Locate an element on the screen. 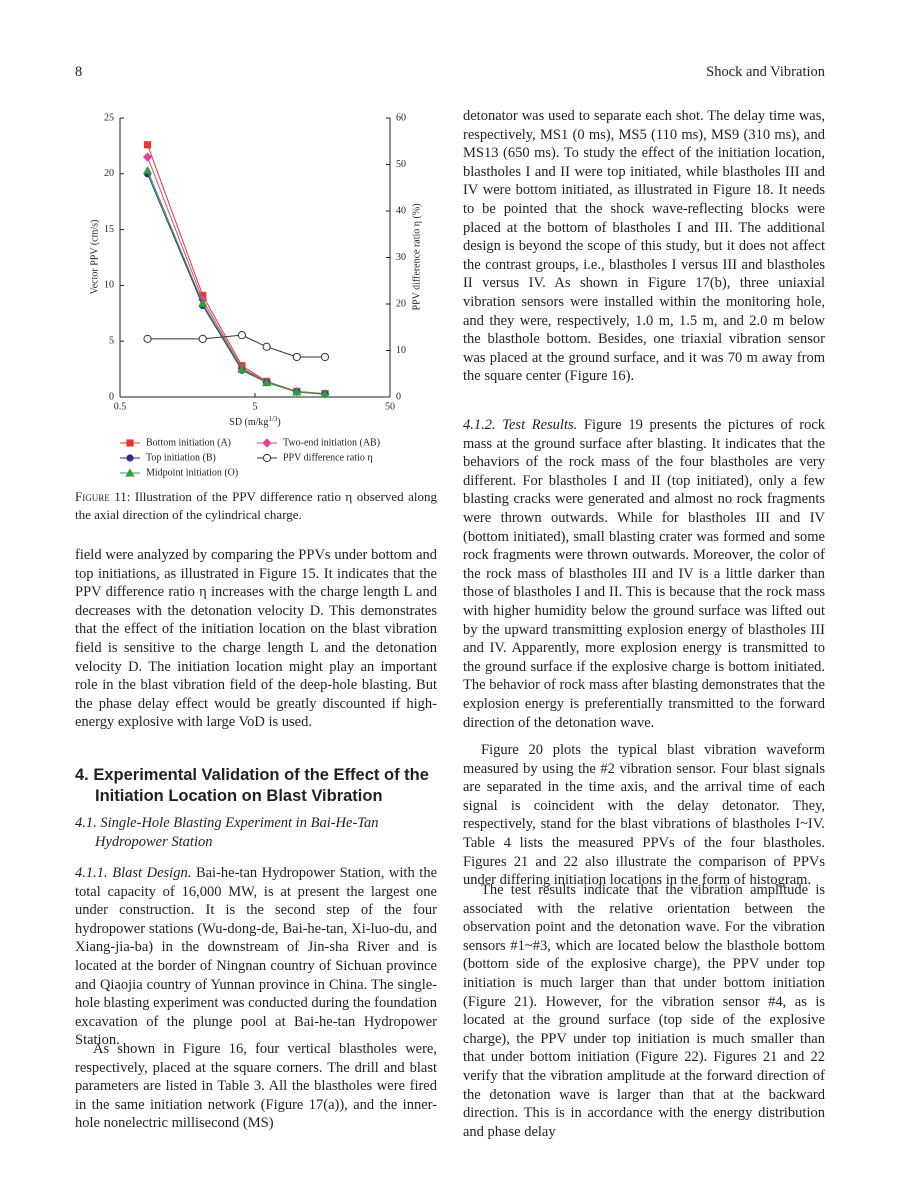 This screenshot has height=1200, width=900. legend-label: Top initiation (B) is located at coordinates (181, 457).